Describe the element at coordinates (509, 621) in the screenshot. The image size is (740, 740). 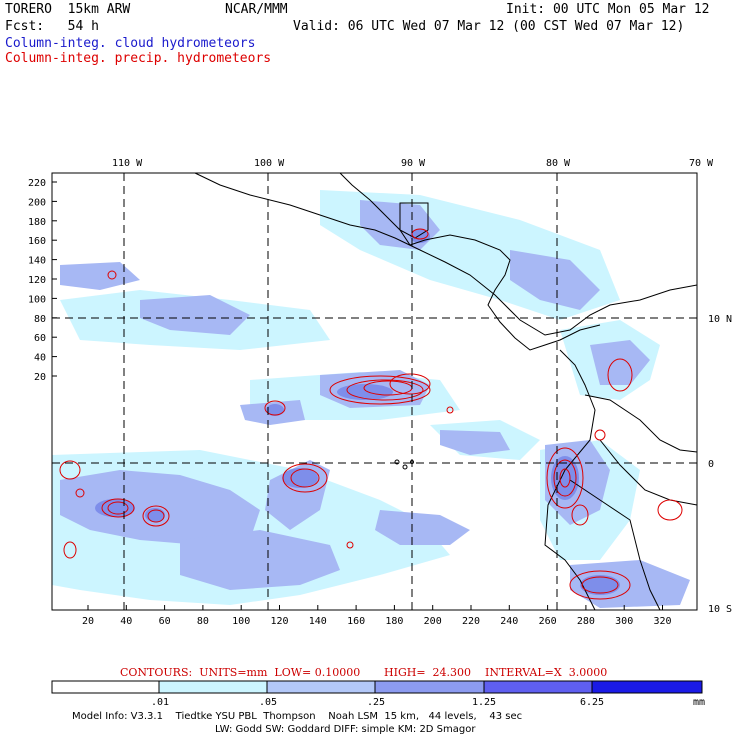
I see `x-tick-label: 240` at that location.